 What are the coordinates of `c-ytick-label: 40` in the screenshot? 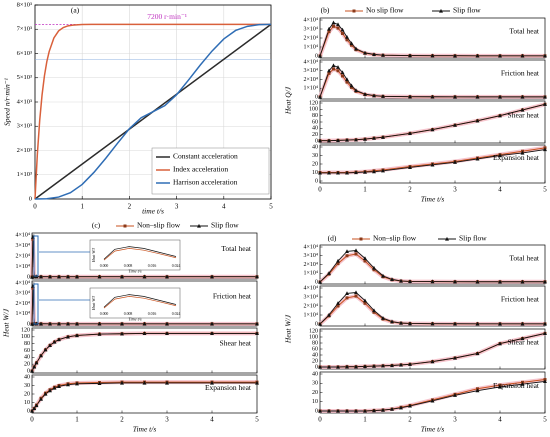 It's located at (27, 358).